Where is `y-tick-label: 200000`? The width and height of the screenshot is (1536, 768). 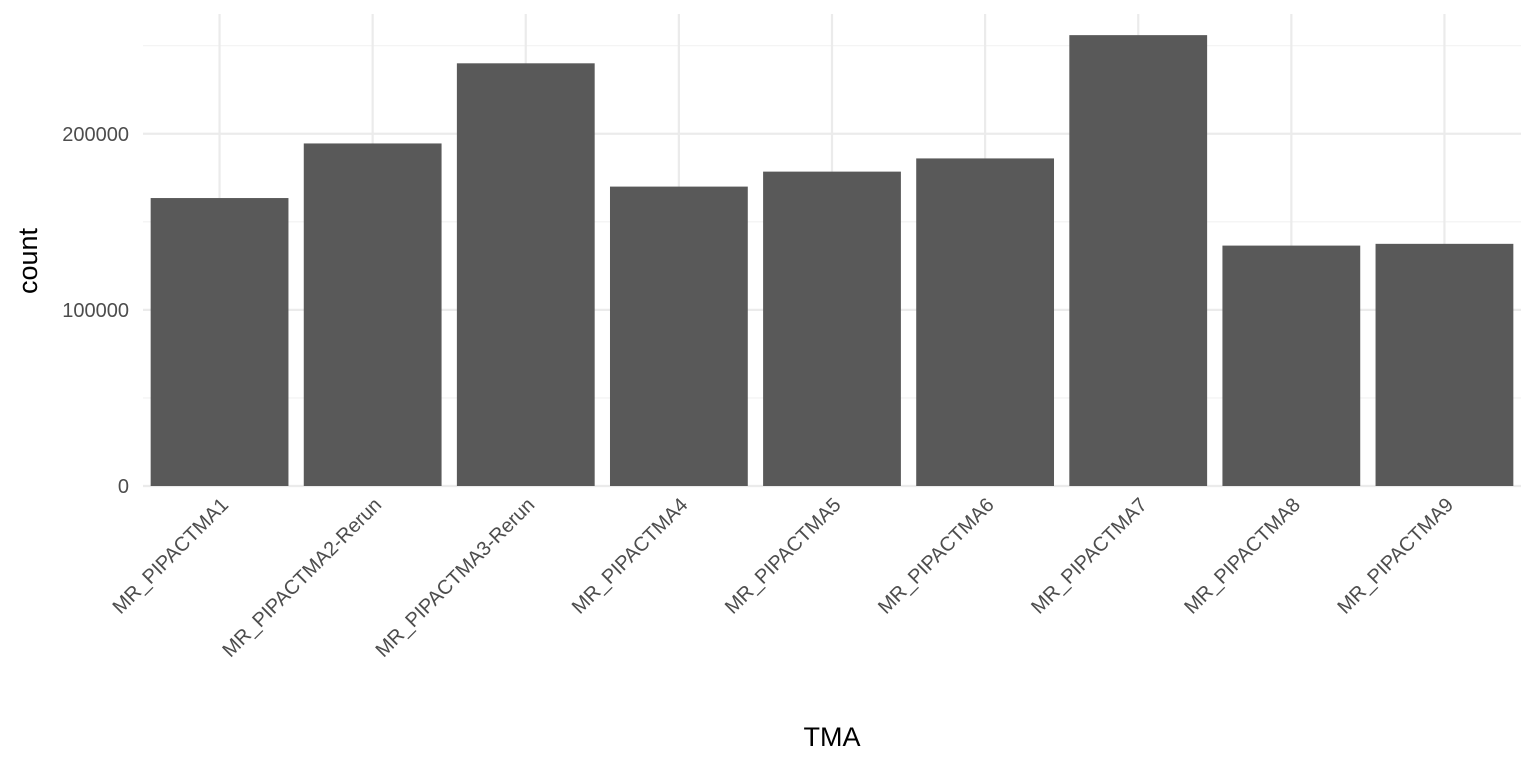 y-tick-label: 200000 is located at coordinates (95, 135).